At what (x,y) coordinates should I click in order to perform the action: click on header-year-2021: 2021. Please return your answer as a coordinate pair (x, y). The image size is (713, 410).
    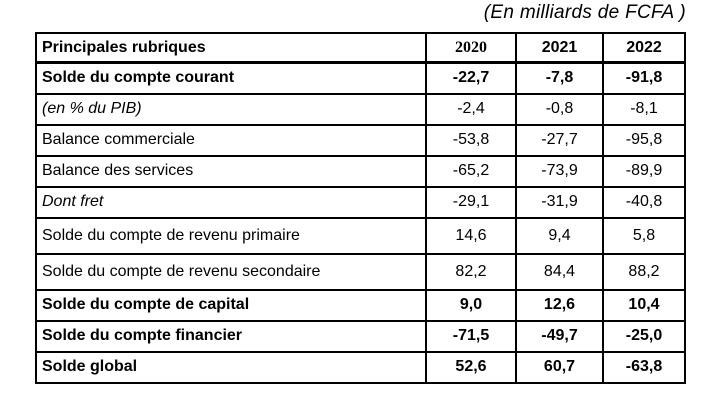
    Looking at the image, I should click on (559, 48).